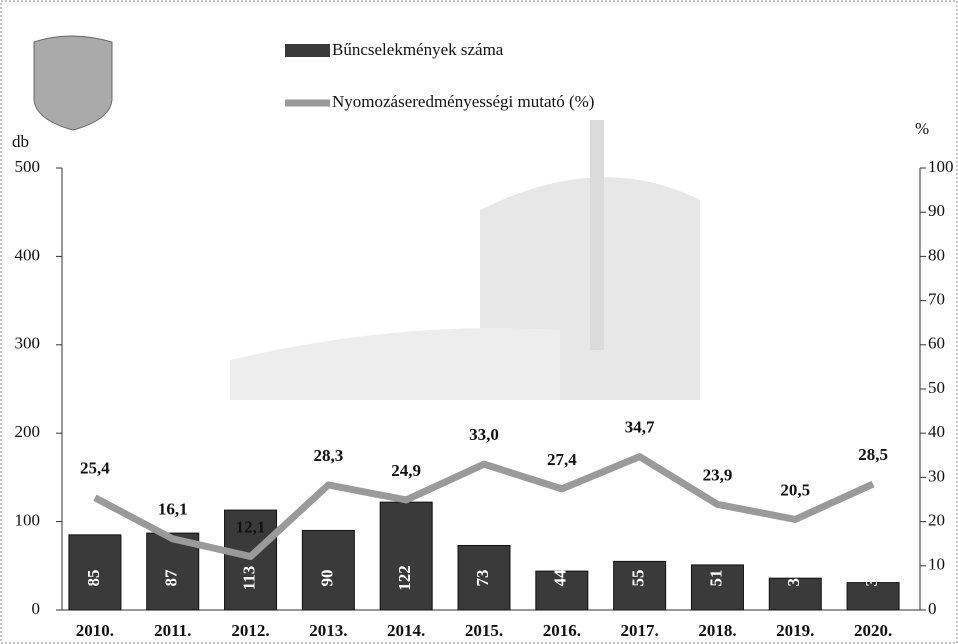 This screenshot has height=644, width=958. What do you see at coordinates (562, 630) in the screenshot?
I see `x-tick-label: 2016.` at bounding box center [562, 630].